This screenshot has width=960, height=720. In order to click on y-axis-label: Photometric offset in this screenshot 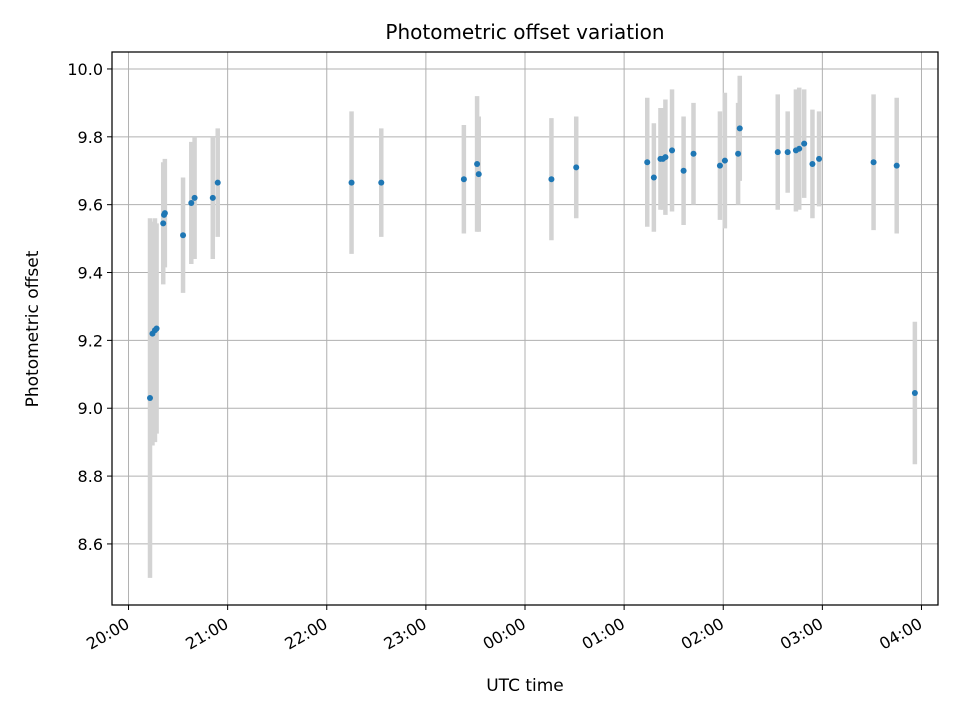, I will do `click(33, 328)`.